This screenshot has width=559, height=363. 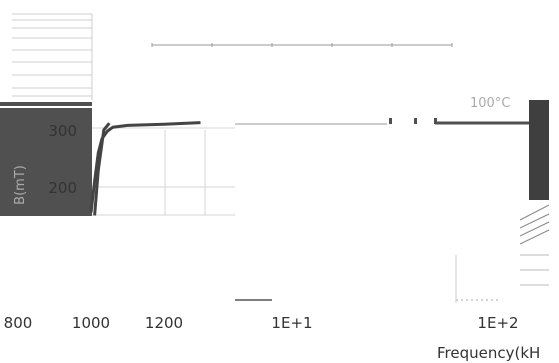 What do you see at coordinates (18, 323) in the screenshot?
I see `x-tick-label: 800` at bounding box center [18, 323].